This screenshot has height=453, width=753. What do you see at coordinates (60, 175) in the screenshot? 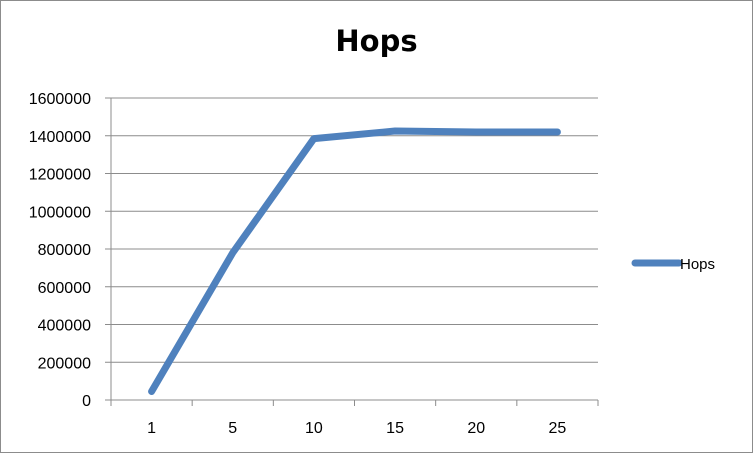
I see `y-tick-label: 1200000` at bounding box center [60, 175].